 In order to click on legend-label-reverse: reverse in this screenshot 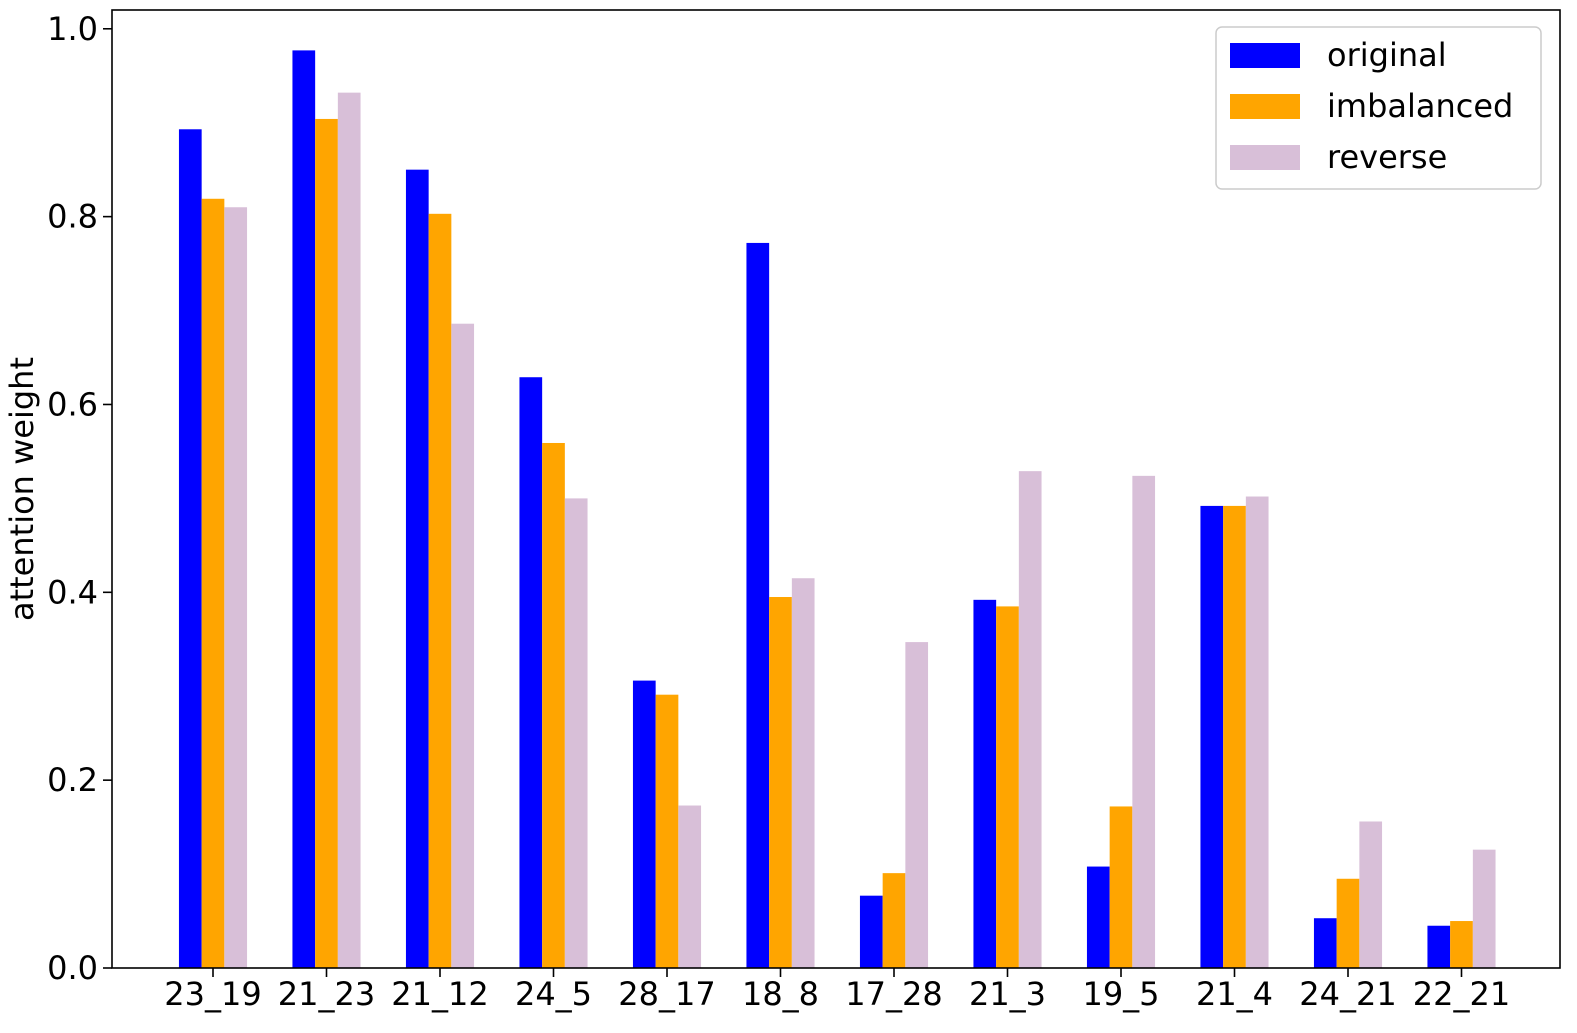, I will do `click(1387, 157)`.